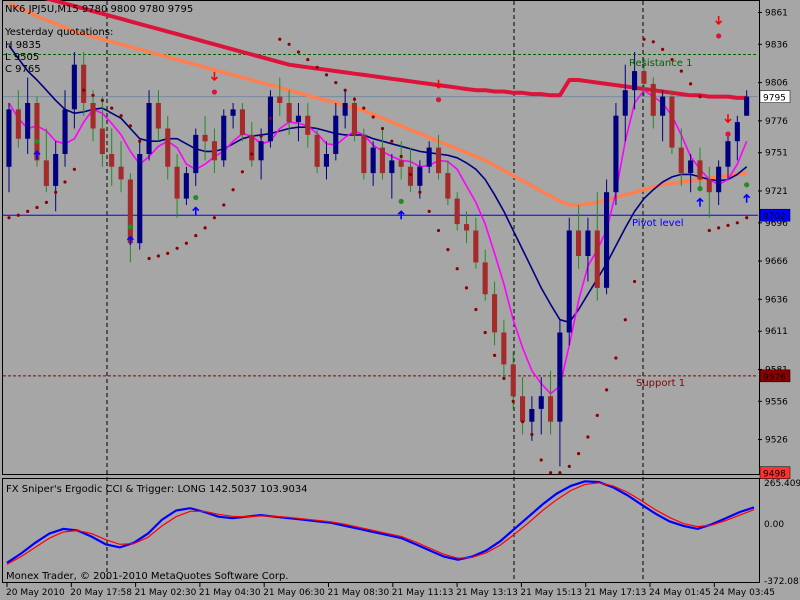 This screenshot has height=600, width=800. Describe the element at coordinates (380, 523) in the screenshot. I see `trigger-line` at that location.